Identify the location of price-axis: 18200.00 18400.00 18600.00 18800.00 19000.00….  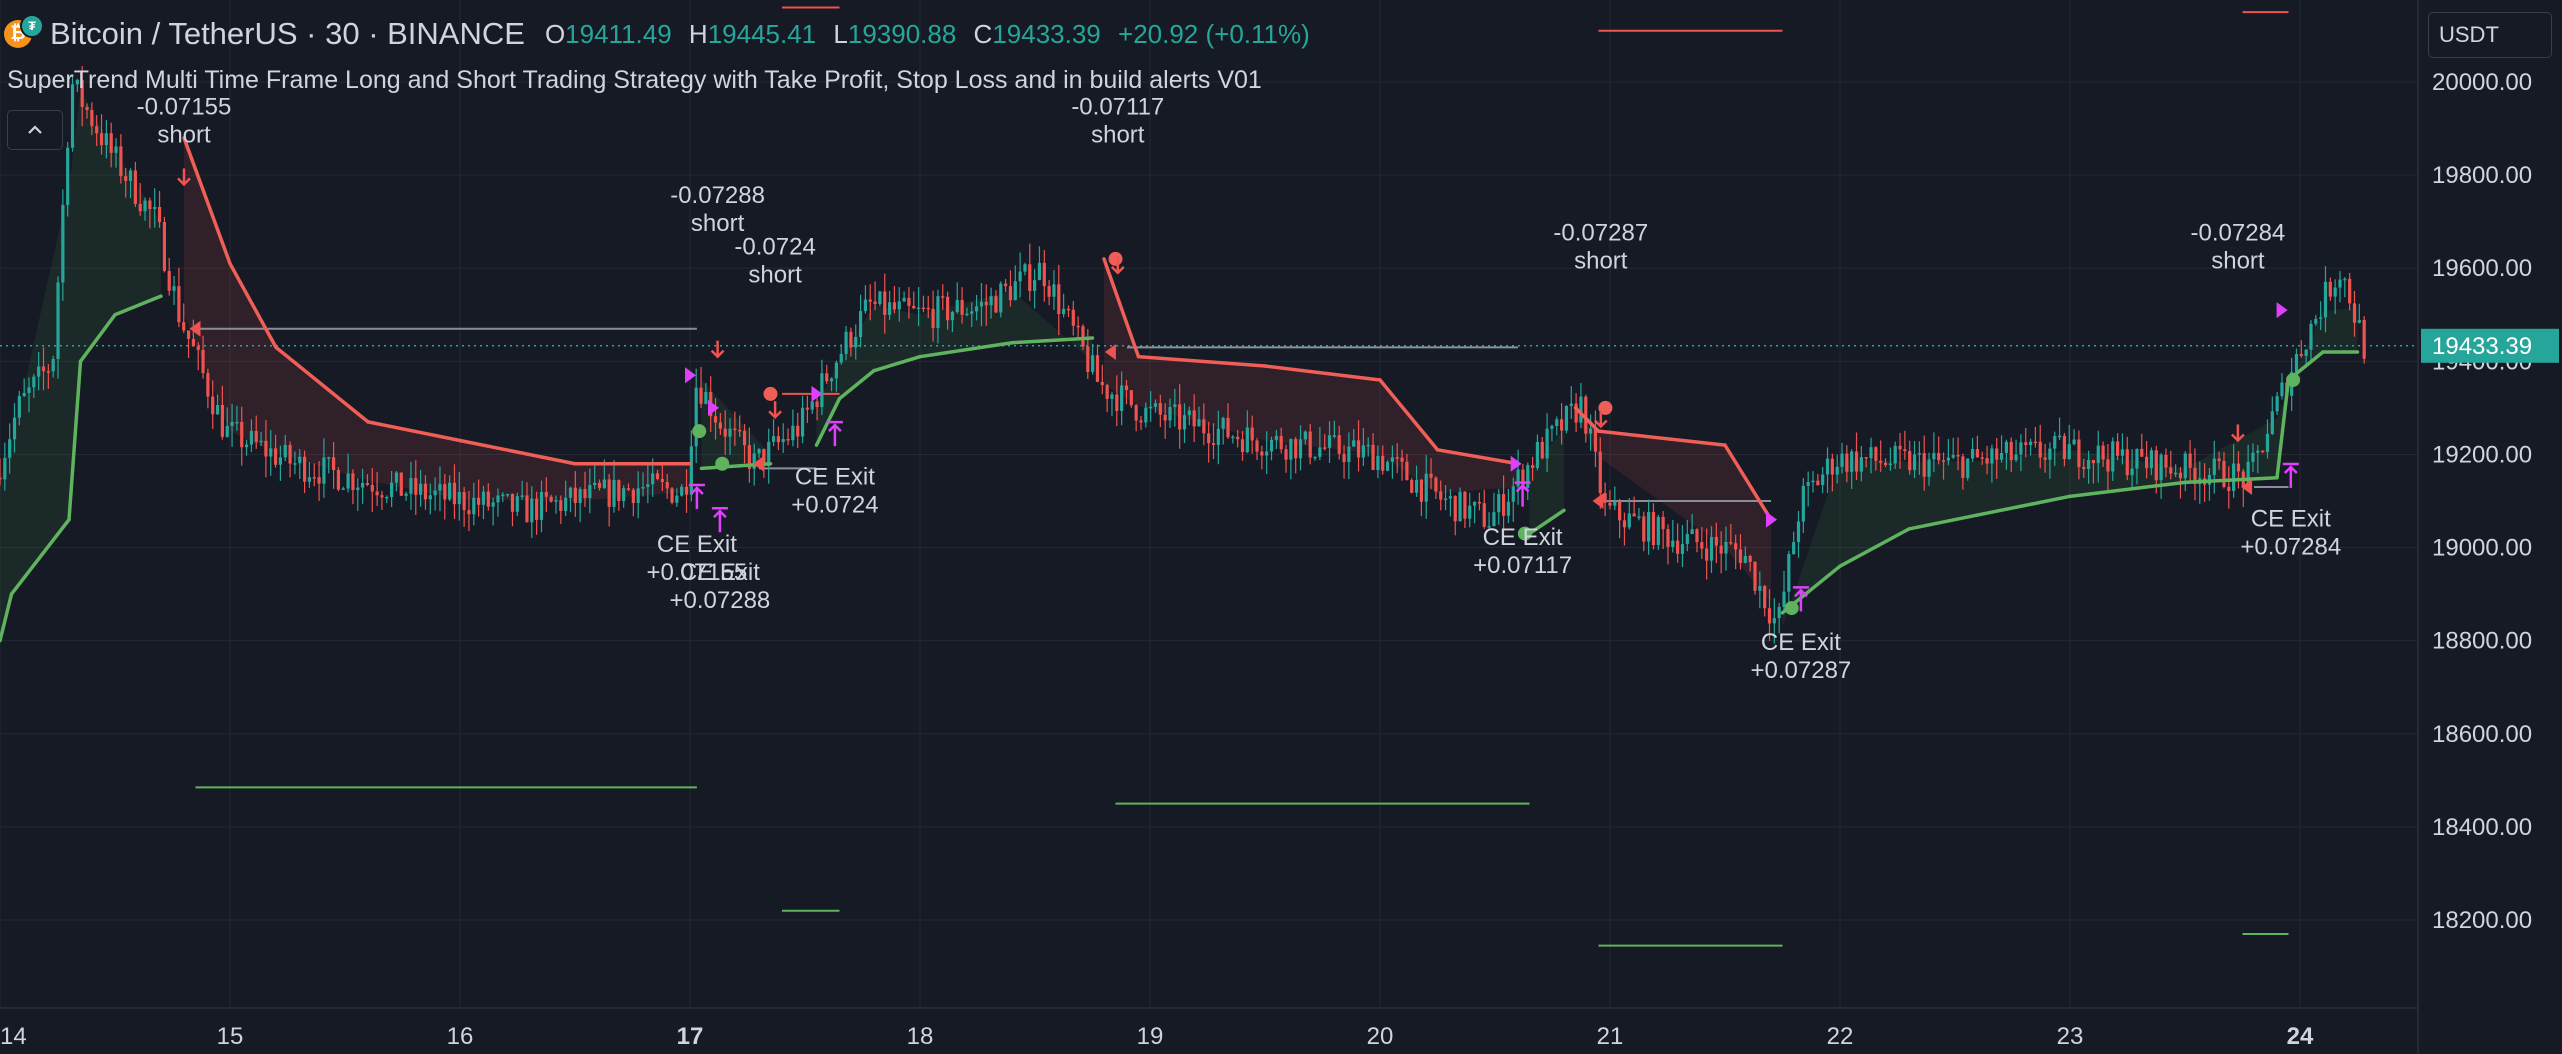
(2490, 501).